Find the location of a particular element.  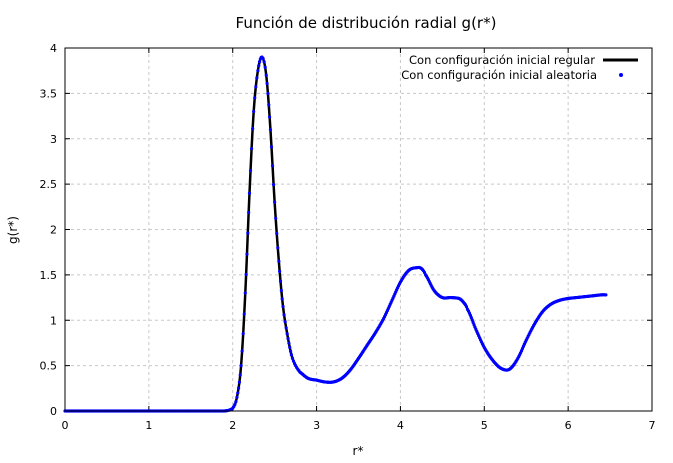

legend-label-random: Con configuración inicial aleatoria is located at coordinates (499, 75).